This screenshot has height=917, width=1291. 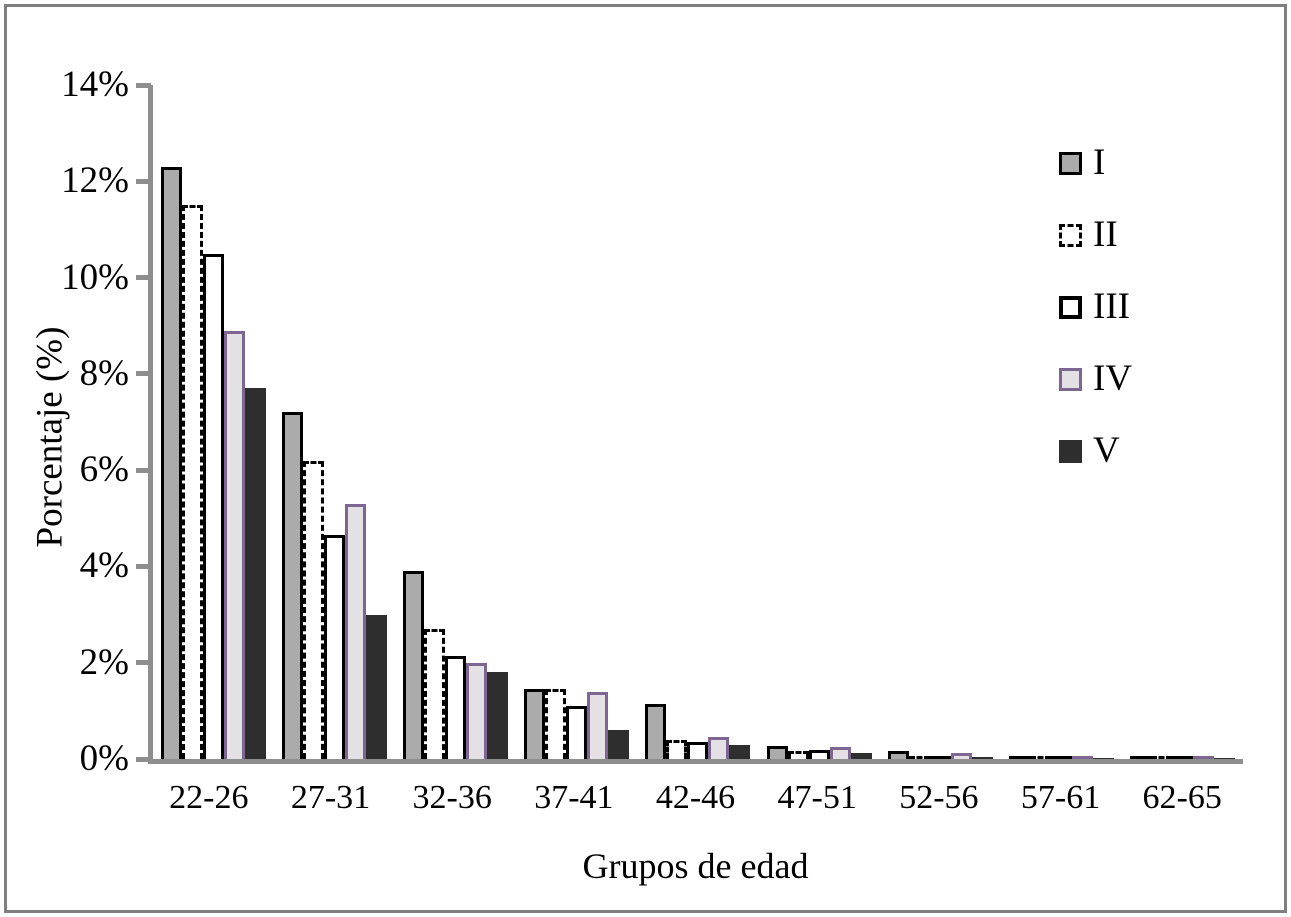 What do you see at coordinates (104, 373) in the screenshot?
I see `y-tick-label: 8%` at bounding box center [104, 373].